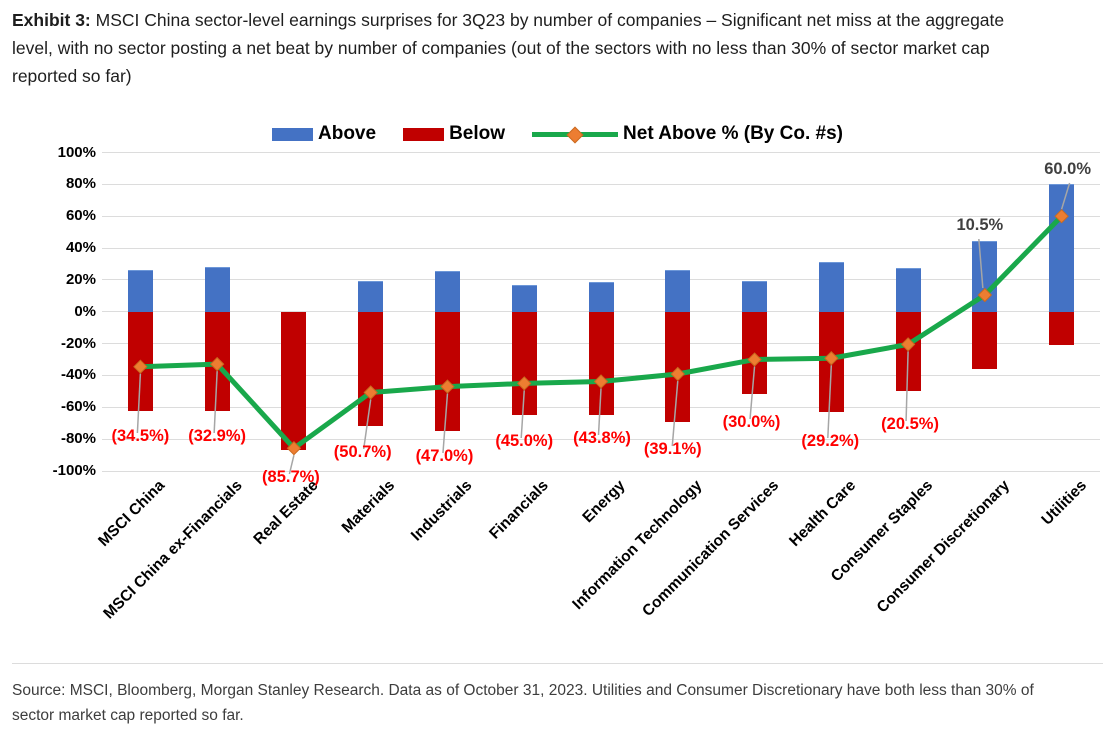 The height and width of the screenshot is (731, 1115). I want to click on net-value-label-negative: (85.7%), so click(291, 477).